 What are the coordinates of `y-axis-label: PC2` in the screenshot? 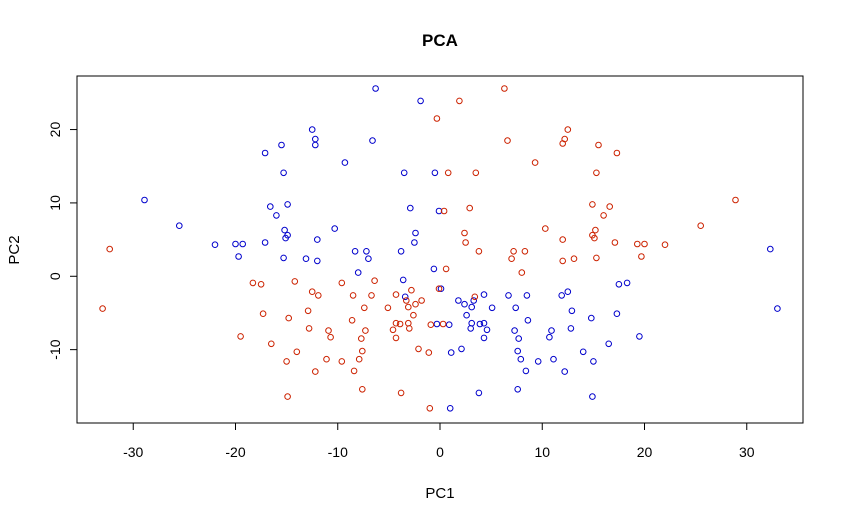 It's located at (14, 249).